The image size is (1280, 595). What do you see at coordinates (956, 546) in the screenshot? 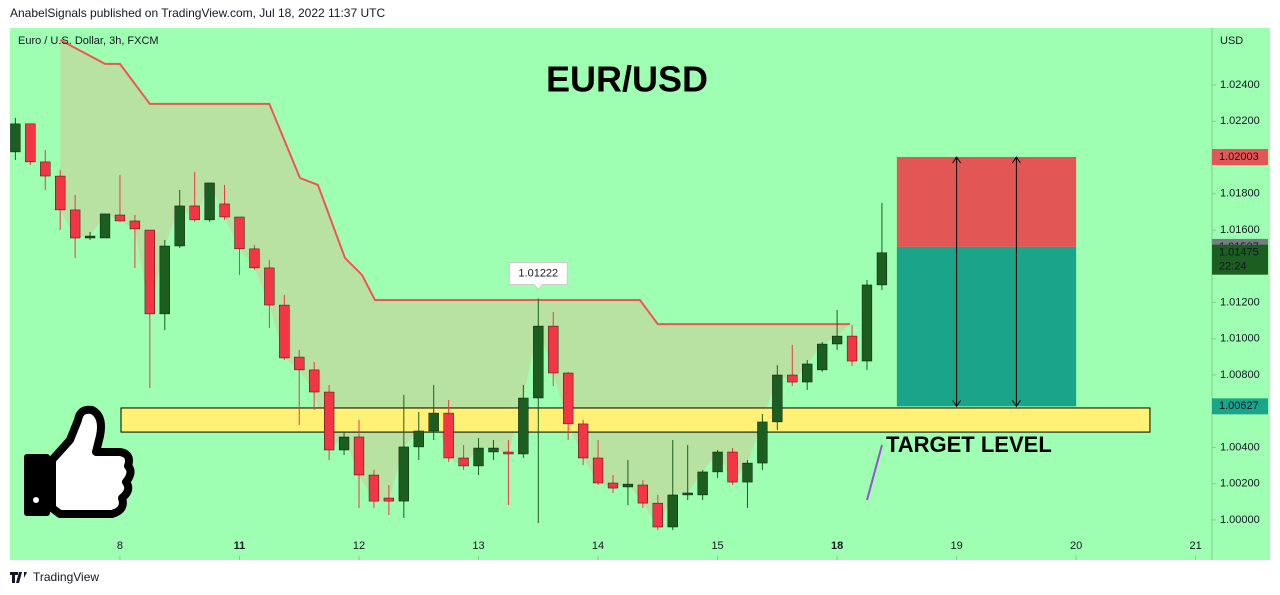
I see `x-tick-label: 19` at bounding box center [956, 546].